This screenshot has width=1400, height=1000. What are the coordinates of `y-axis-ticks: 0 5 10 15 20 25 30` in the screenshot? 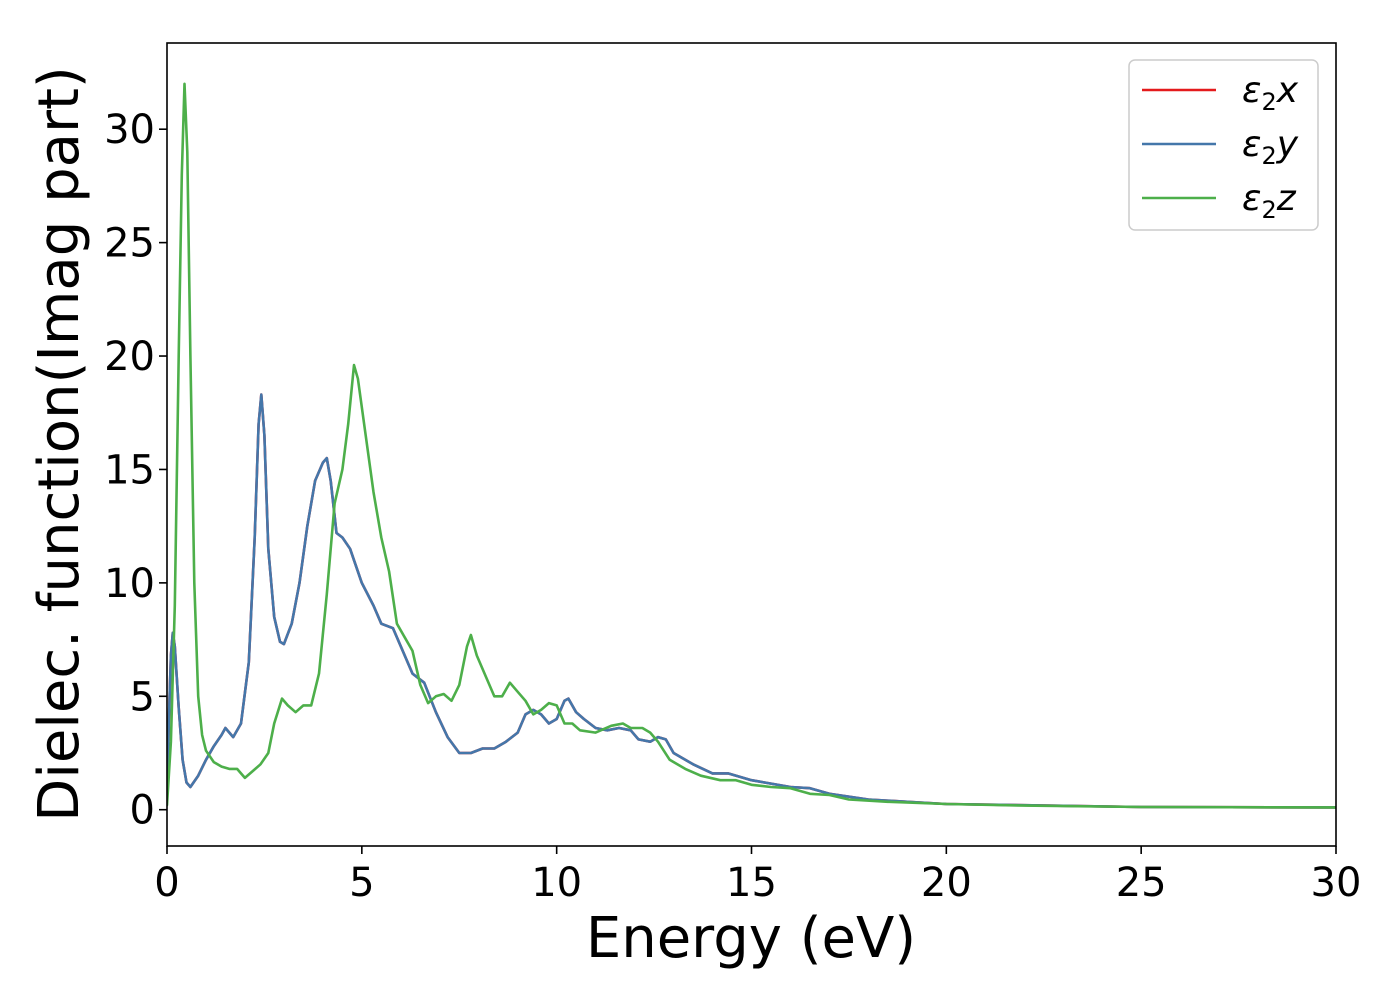 It's located at (135, 470).